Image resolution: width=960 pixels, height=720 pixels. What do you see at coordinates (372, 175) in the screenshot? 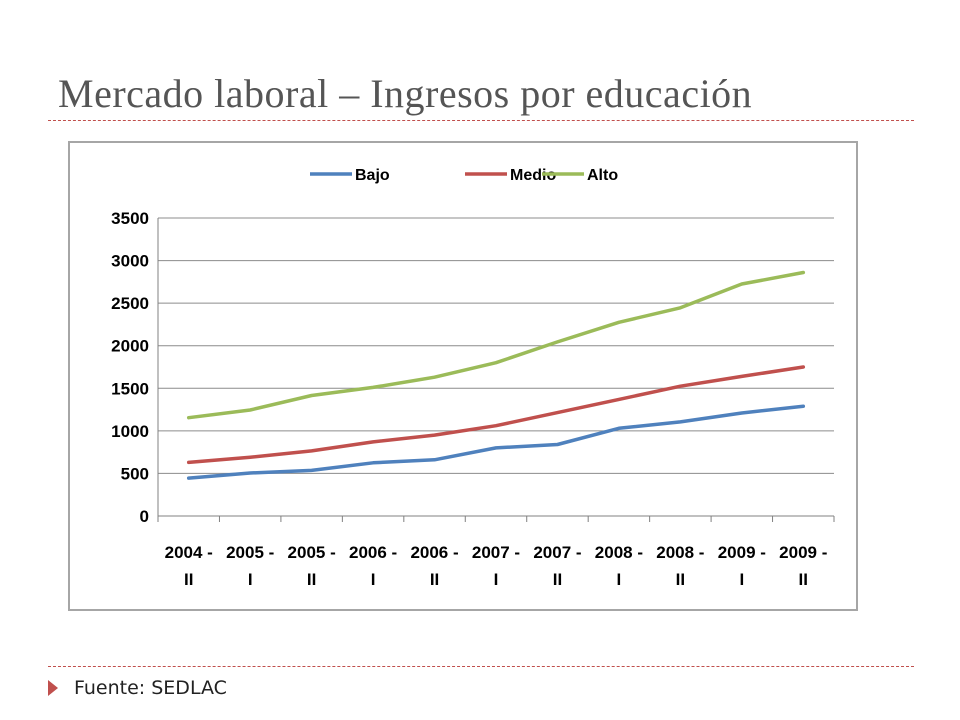
I see `legend-label-bajo: Bajo` at bounding box center [372, 175].